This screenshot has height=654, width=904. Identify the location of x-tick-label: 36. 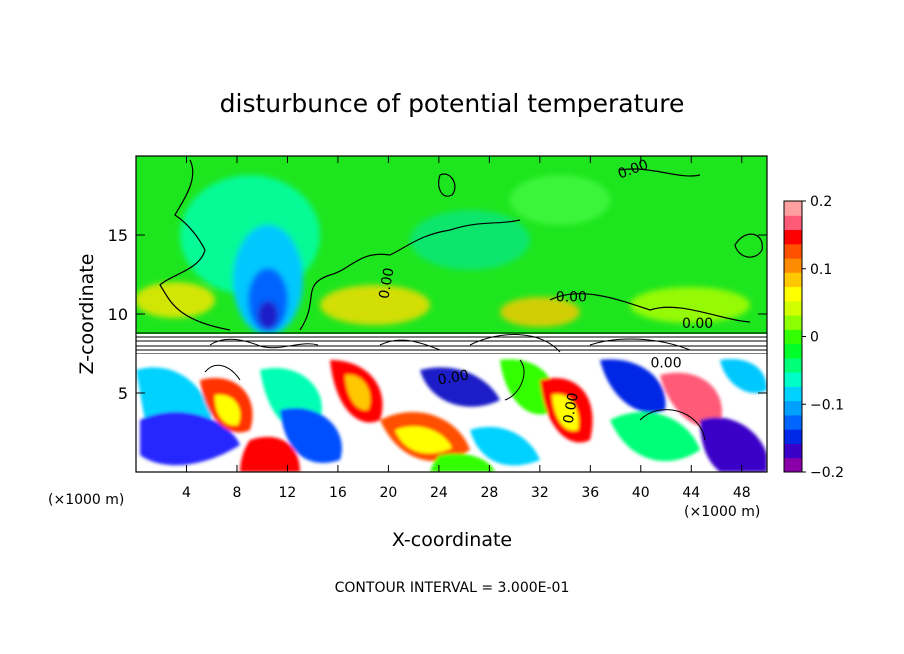
(590, 493).